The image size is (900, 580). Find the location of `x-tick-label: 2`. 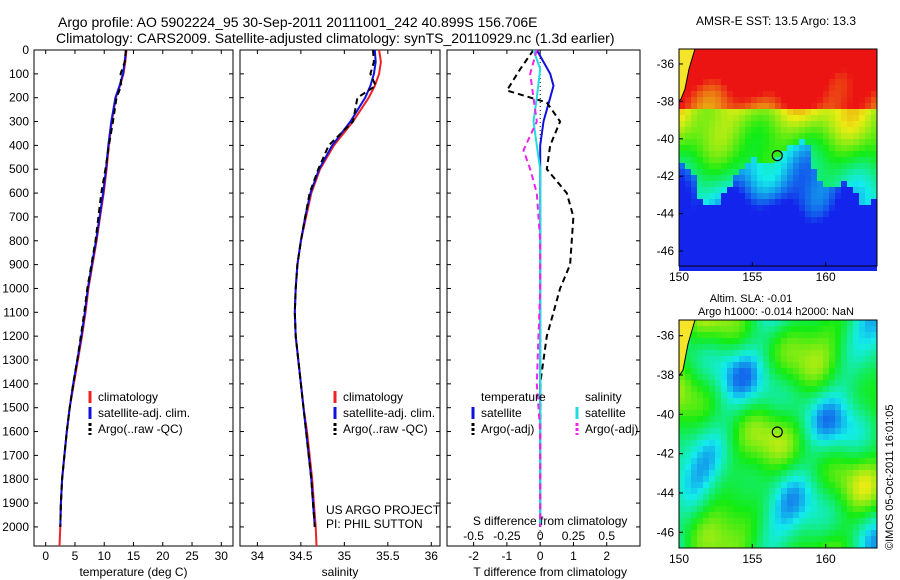

x-tick-label: 2 is located at coordinates (606, 556).